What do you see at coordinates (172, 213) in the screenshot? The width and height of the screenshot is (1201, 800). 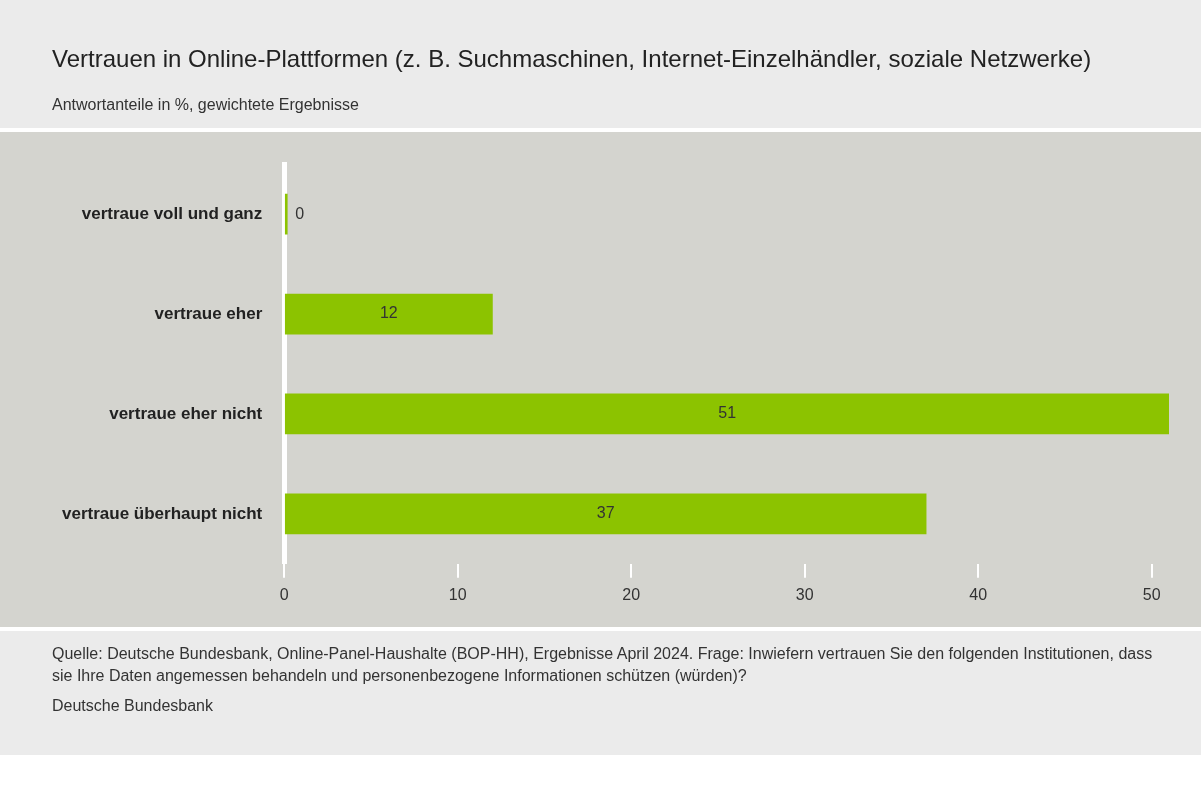 I see `y-tick-label: vertraue voll und ganz` at bounding box center [172, 213].